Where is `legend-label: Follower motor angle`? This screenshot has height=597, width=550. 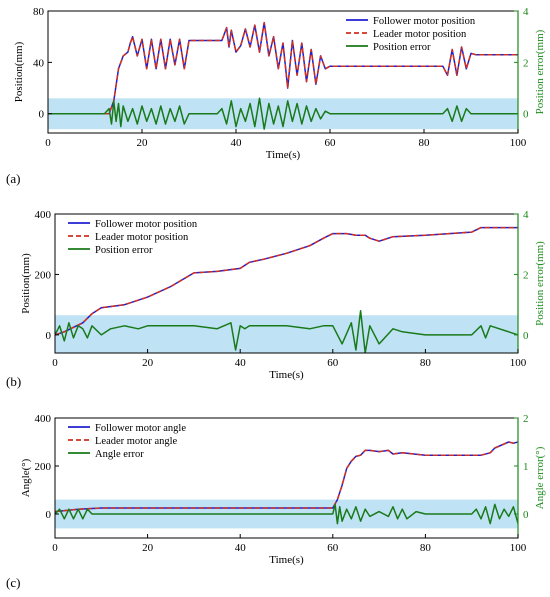
legend-label: Follower motor angle is located at coordinates (140, 428).